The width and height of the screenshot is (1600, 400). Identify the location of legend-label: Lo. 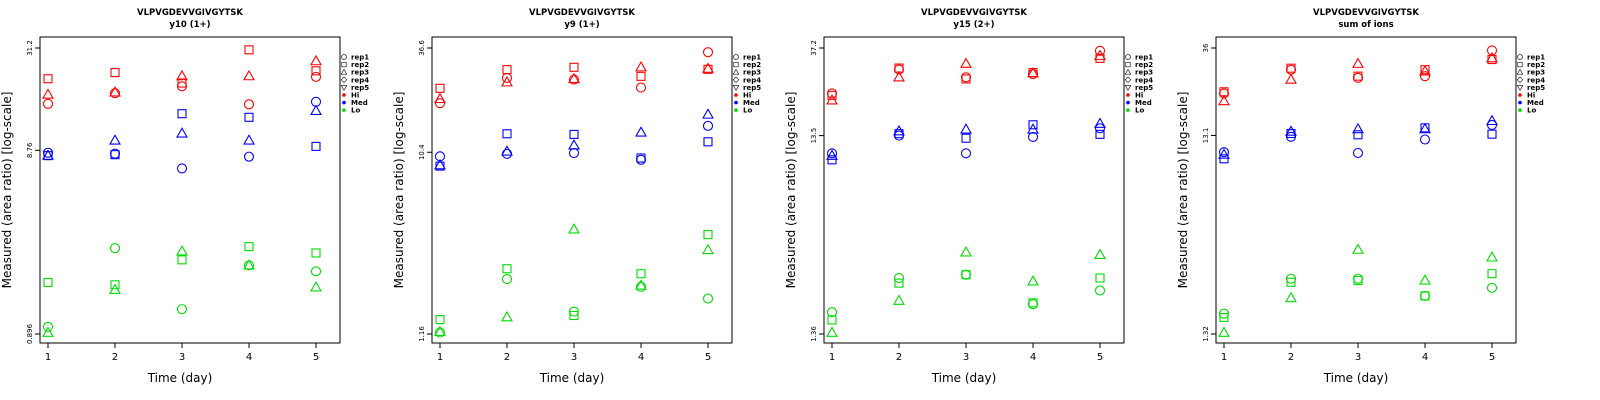
(1139, 111).